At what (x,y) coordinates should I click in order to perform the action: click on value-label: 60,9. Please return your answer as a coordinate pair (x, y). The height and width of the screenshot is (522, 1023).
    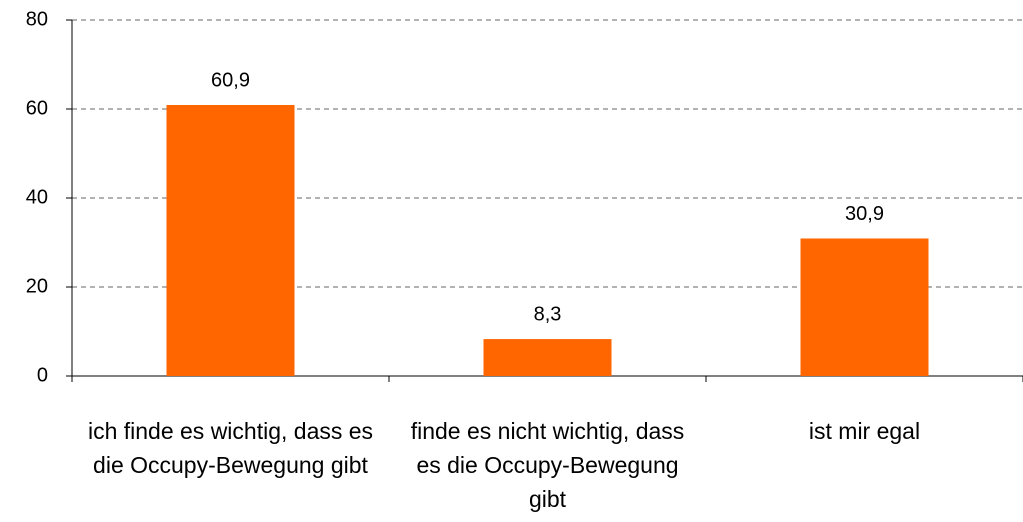
    Looking at the image, I should click on (230, 80).